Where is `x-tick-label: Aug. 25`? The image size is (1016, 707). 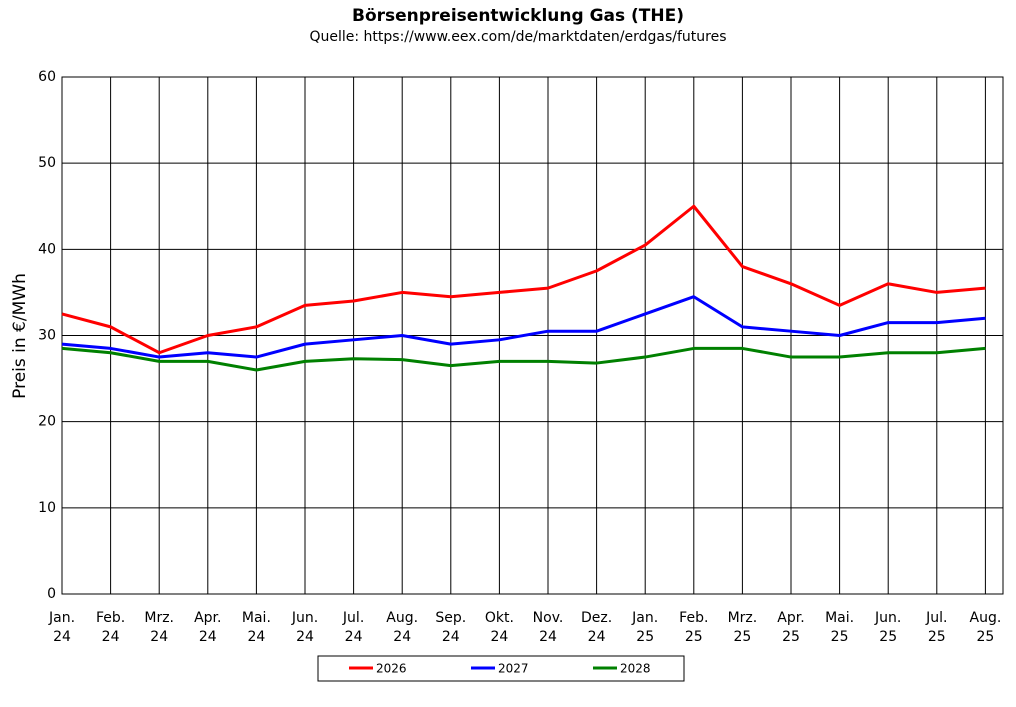 x-tick-label: Aug. 25 is located at coordinates (986, 627).